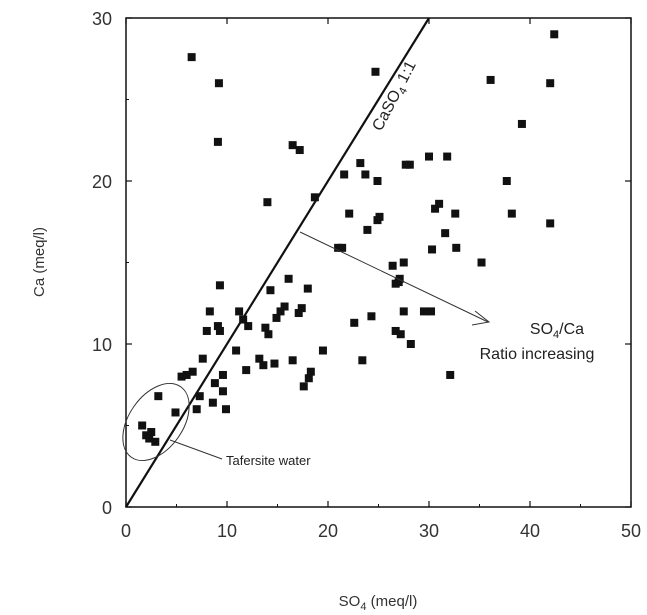  I want to click on x-tick-label: 30, so click(429, 531).